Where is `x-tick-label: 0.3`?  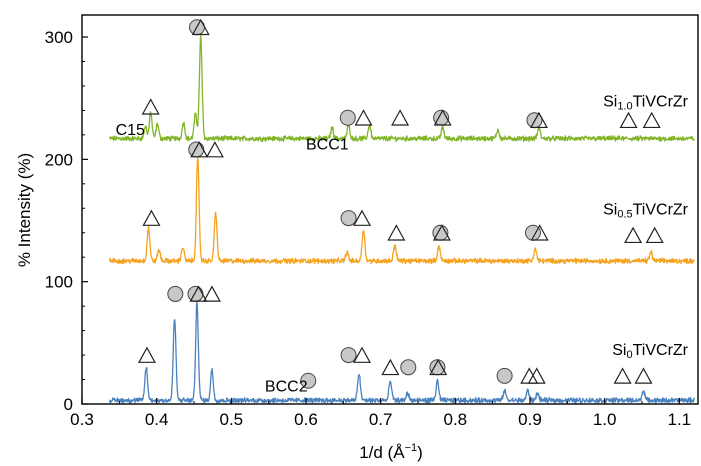 x-tick-label: 0.3 is located at coordinates (82, 419).